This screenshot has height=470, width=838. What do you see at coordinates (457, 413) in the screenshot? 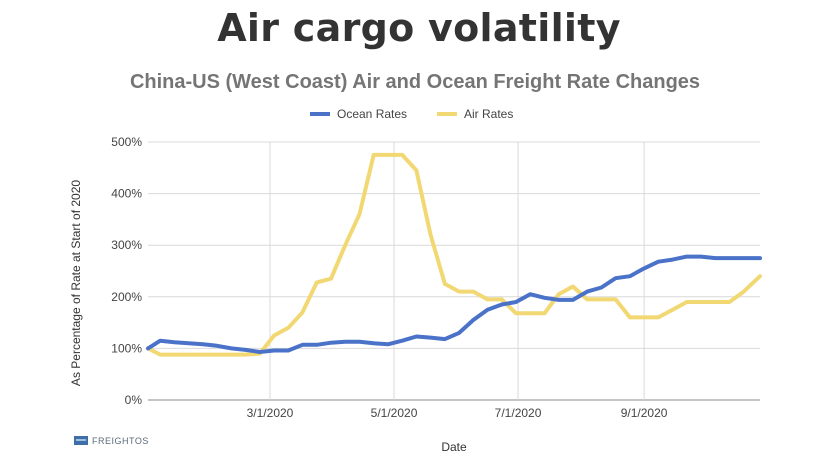
I see `x-axis-ticks: 3/1/2020 5/1/2020 7/1/2020 9/1/2020` at bounding box center [457, 413].